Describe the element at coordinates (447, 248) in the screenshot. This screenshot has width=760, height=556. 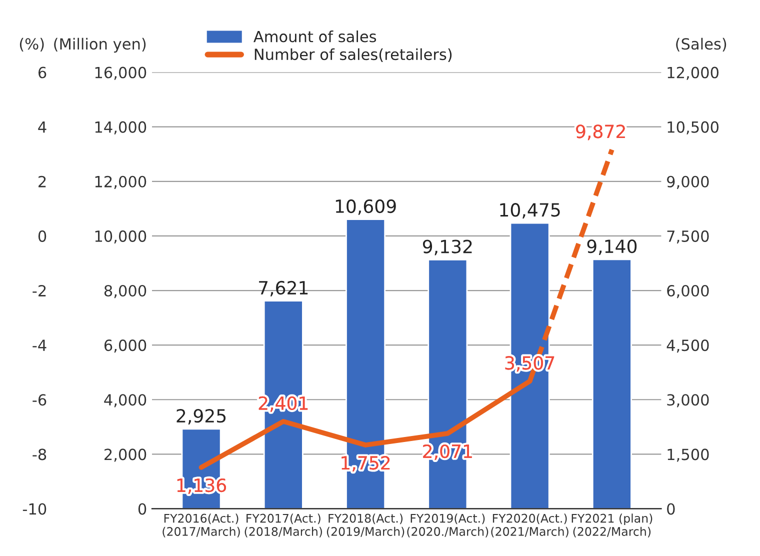
I see `data-label: 9,132` at that location.